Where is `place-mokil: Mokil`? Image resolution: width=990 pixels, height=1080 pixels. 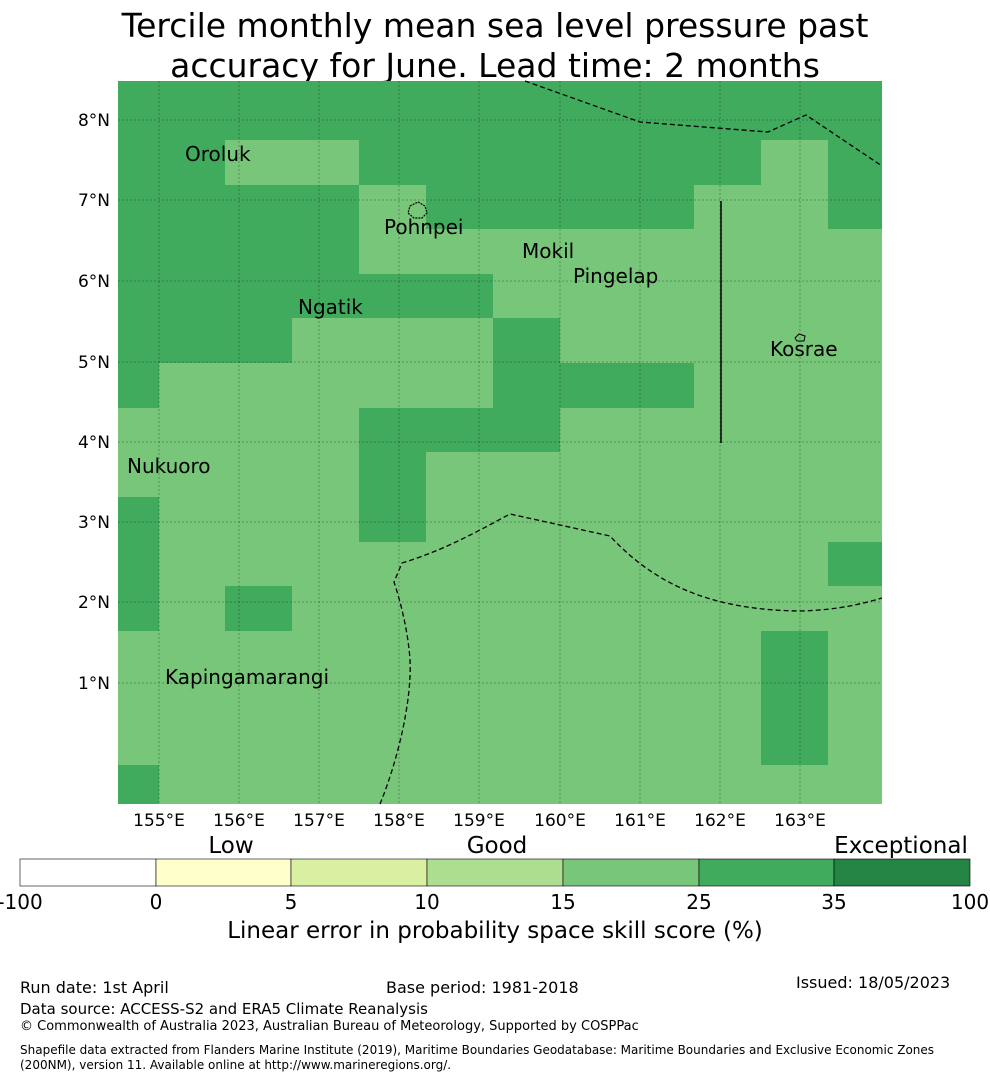
place-mokil: Mokil is located at coordinates (548, 251).